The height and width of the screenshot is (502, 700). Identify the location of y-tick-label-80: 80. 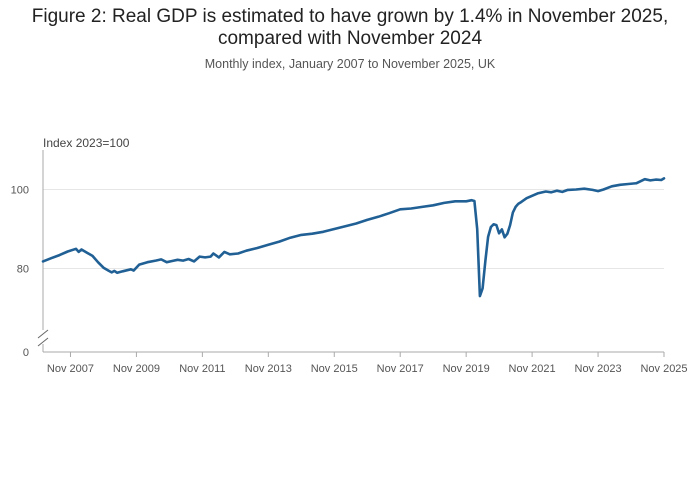
(23, 270).